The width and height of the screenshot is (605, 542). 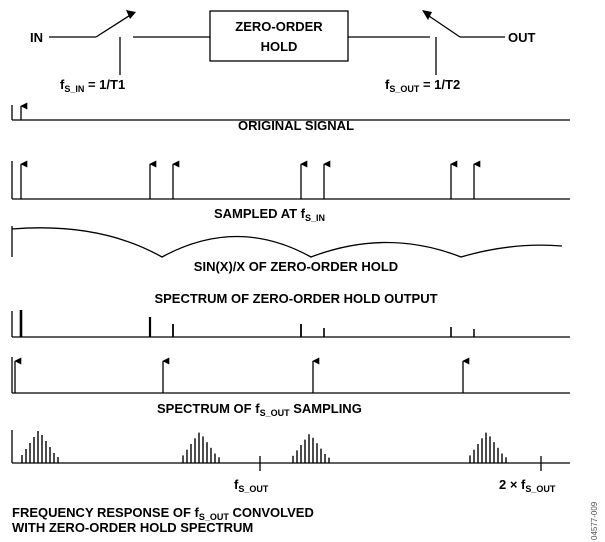 I want to click on two-fsout-axis-label: 2 × fS_OUT, so click(x=527, y=485).